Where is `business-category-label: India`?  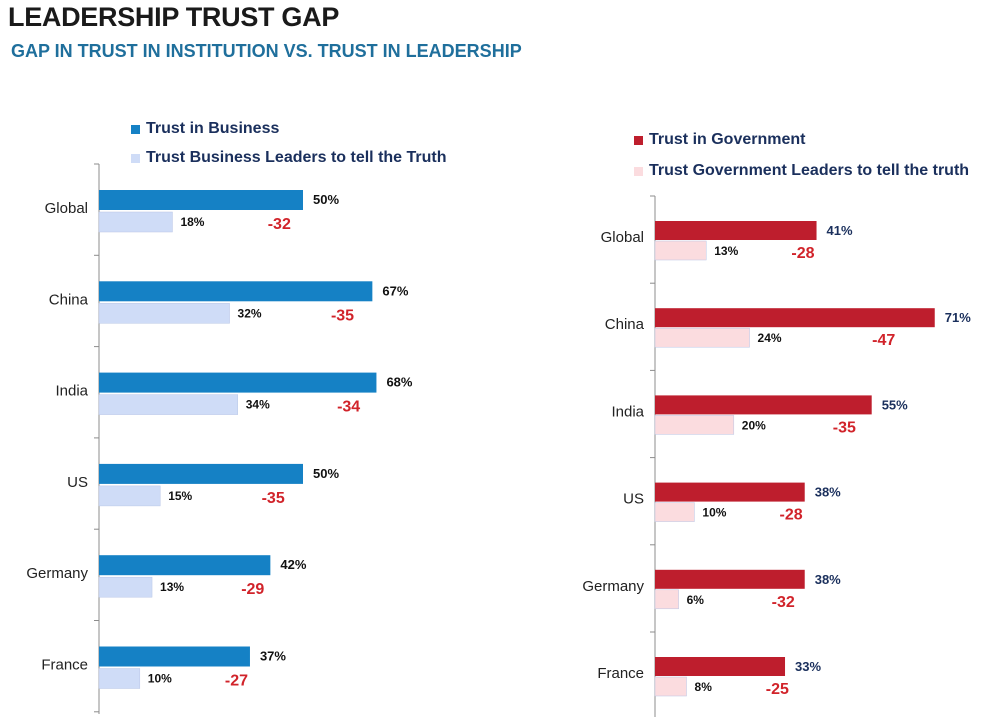
business-category-label: India is located at coordinates (71, 391).